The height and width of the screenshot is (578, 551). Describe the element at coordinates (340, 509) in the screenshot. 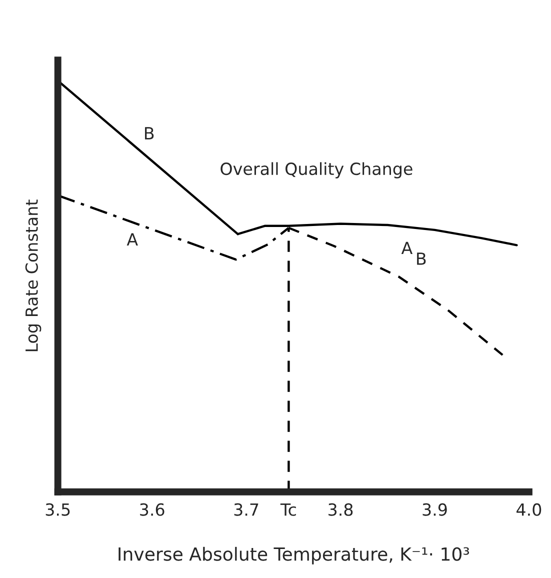

I see `x-tick-label: 3.8` at that location.